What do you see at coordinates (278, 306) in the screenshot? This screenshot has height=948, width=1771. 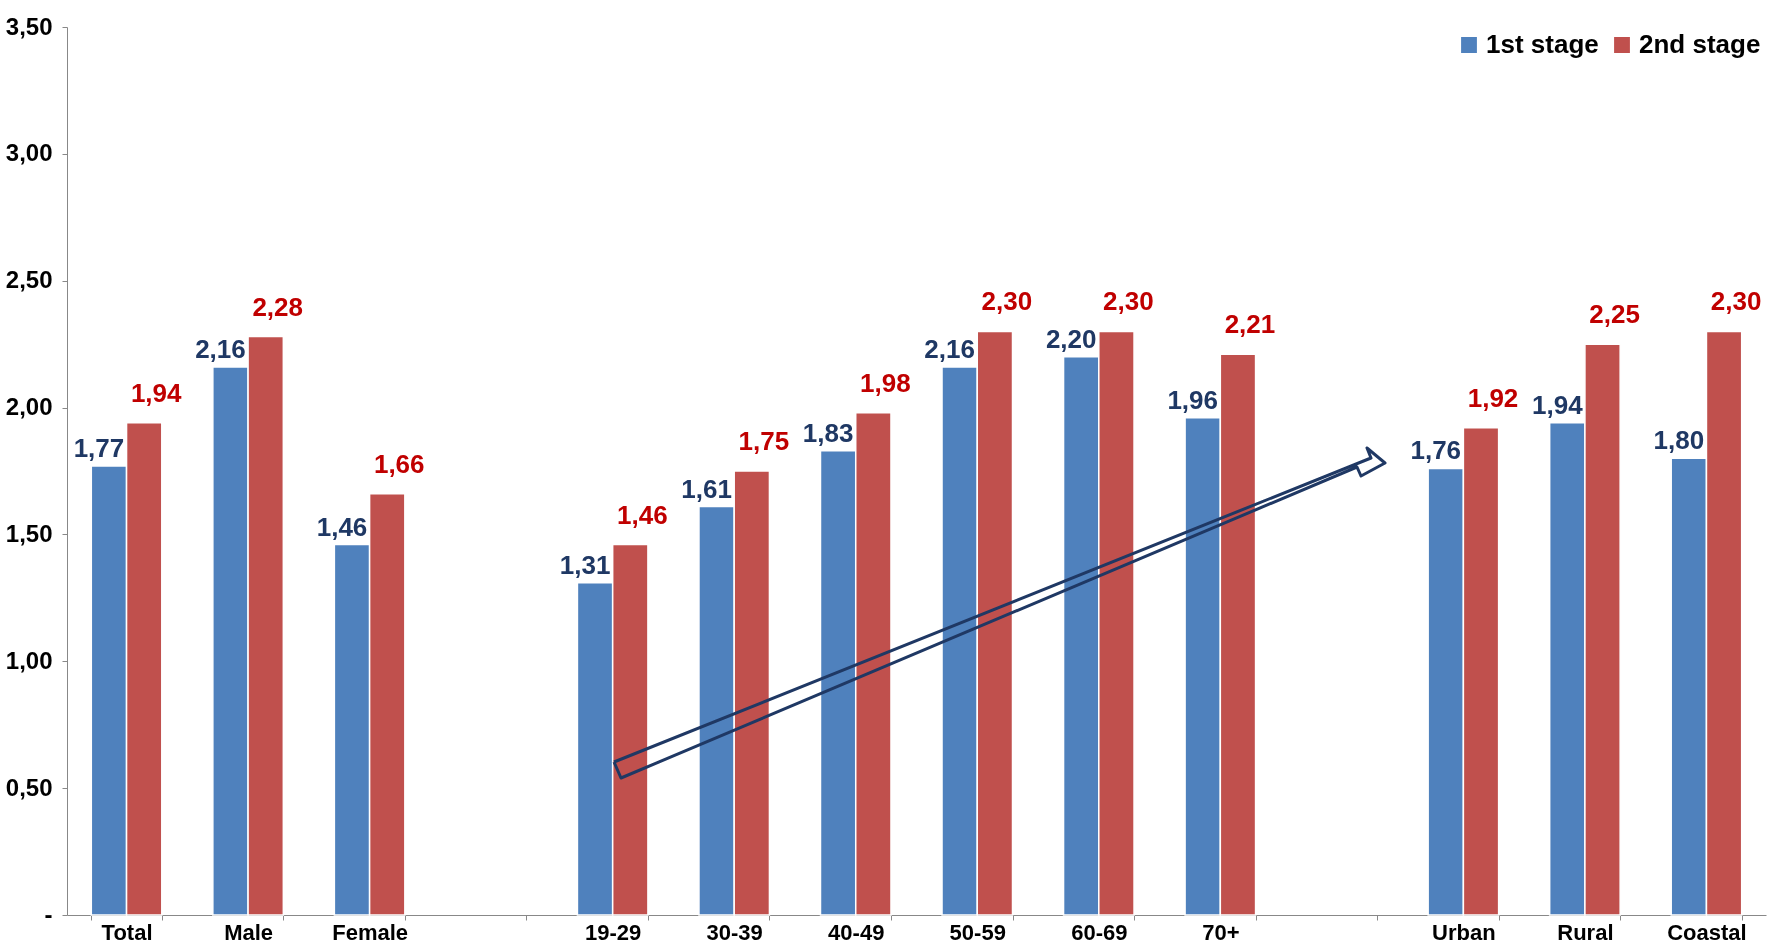 I see `data-label: 2,28` at bounding box center [278, 306].